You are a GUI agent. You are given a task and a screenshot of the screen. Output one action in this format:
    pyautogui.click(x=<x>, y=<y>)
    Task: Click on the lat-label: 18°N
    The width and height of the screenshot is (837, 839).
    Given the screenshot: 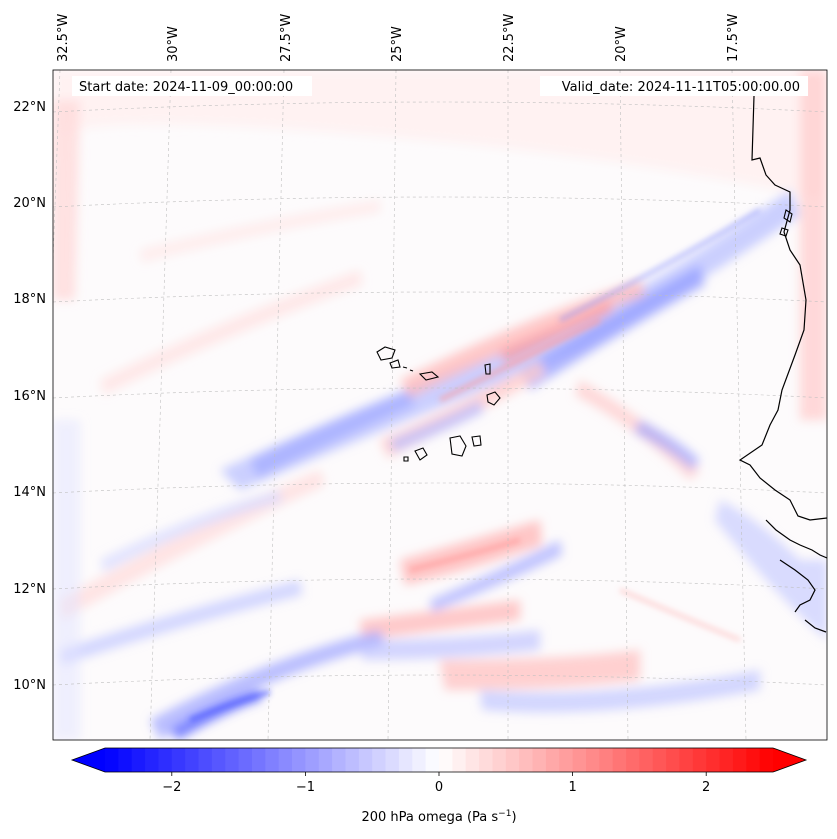 What is the action you would take?
    pyautogui.click(x=29, y=299)
    